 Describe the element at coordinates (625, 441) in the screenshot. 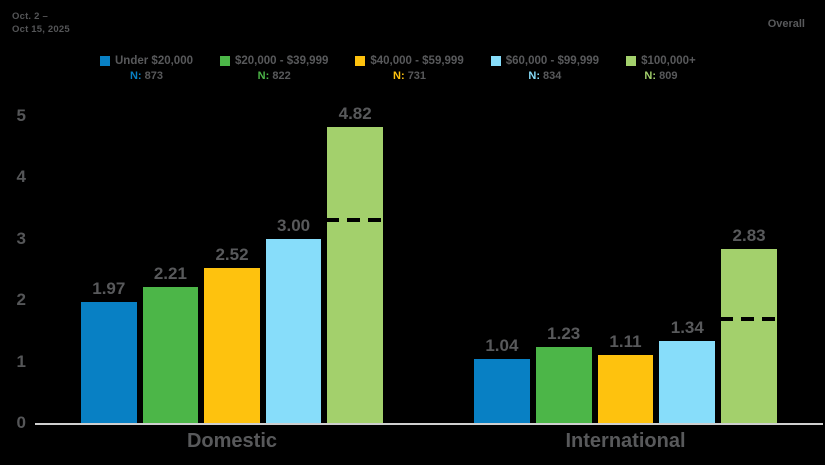

I see `category-label-international: International` at that location.